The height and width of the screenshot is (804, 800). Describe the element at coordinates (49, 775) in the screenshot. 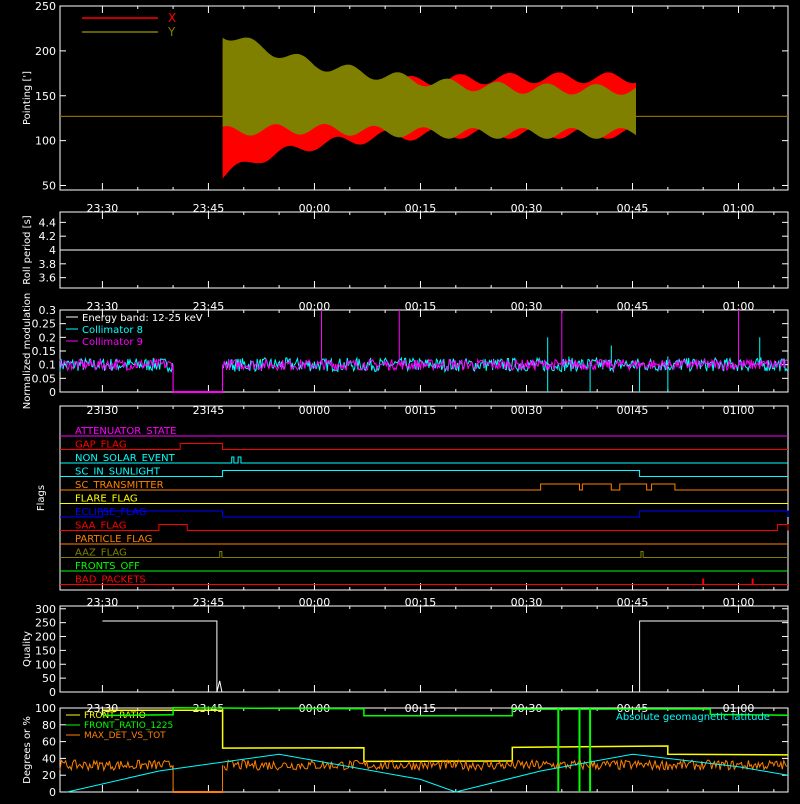

I see `ratios-y-tick-label: 20` at that location.